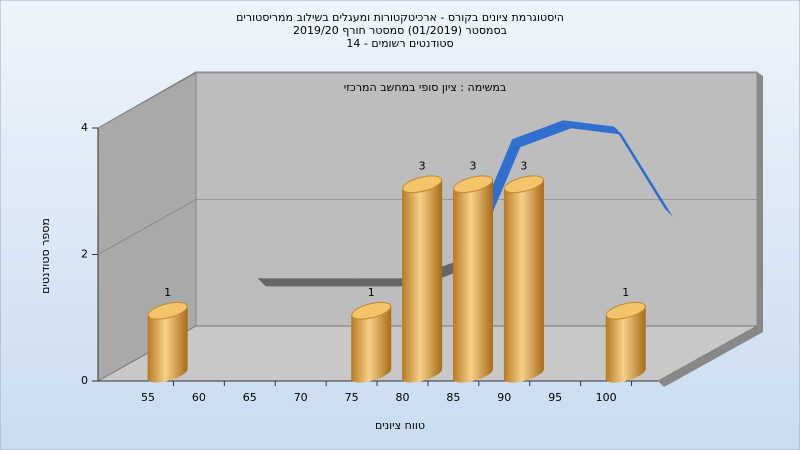 The height and width of the screenshot is (450, 800). Describe the element at coordinates (399, 43) in the screenshot. I see `chart-subtitle: סטודנטים רשומים - 14` at that location.